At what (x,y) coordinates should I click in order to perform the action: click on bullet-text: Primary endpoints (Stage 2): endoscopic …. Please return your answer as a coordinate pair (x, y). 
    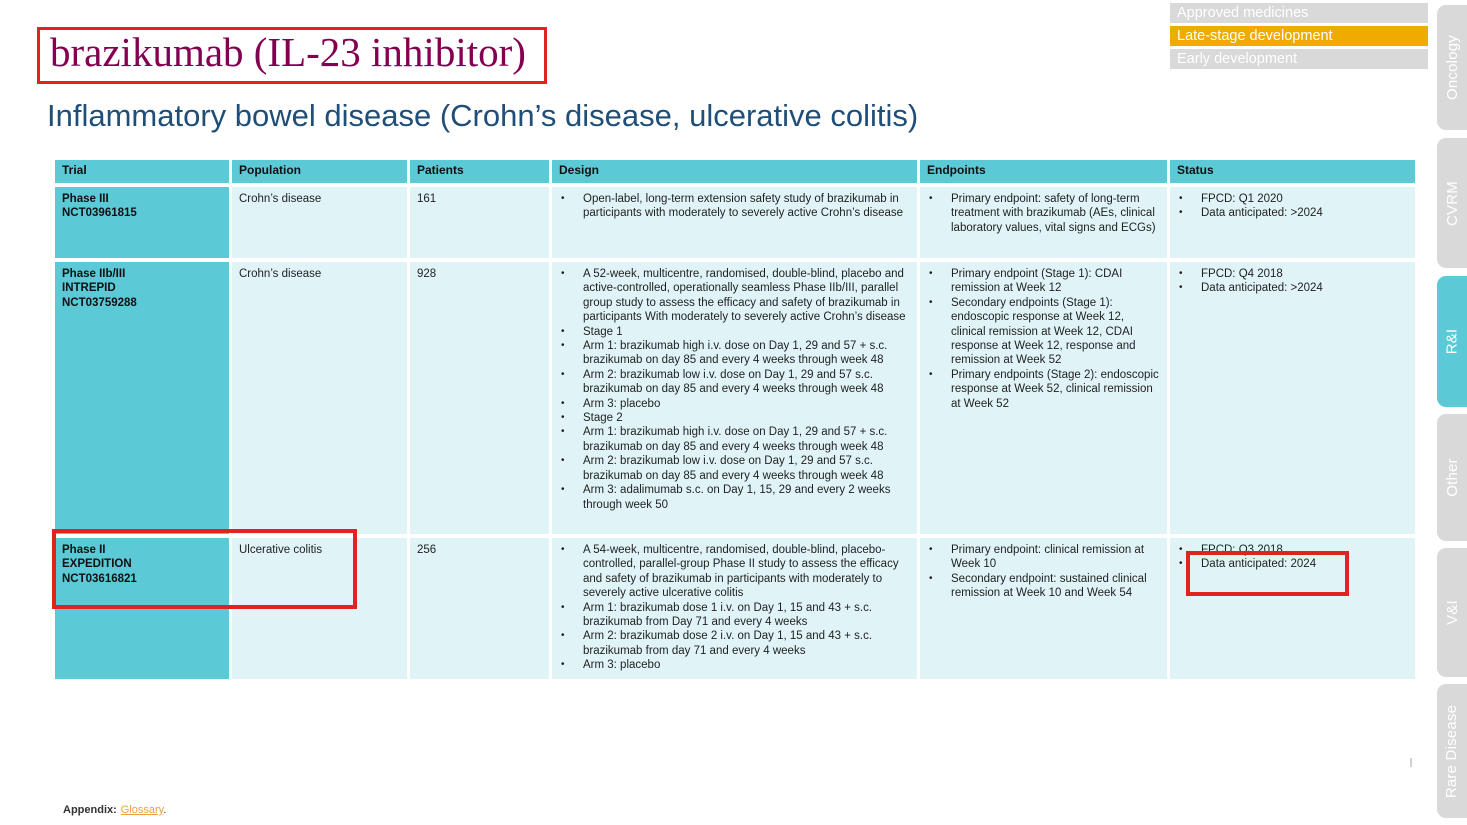
    Looking at the image, I should click on (1055, 389).